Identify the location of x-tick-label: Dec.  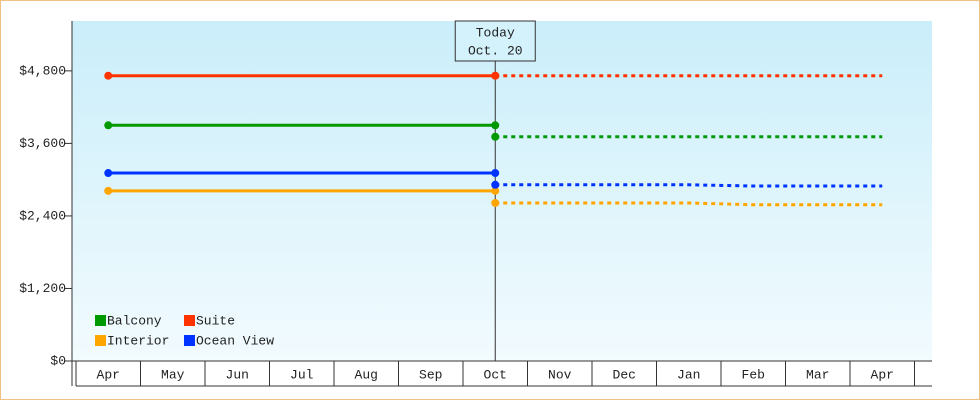
(624, 374).